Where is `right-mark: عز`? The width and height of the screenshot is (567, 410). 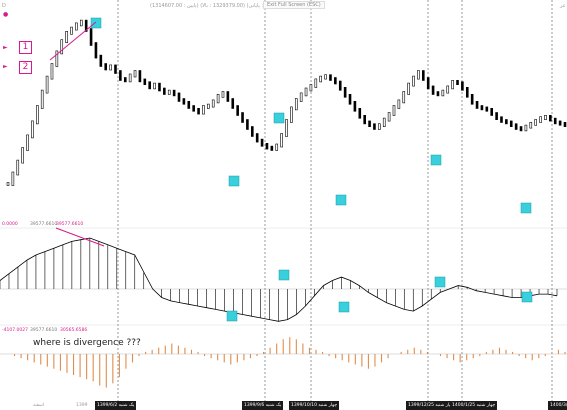
right-mark: عز is located at coordinates (563, 6).